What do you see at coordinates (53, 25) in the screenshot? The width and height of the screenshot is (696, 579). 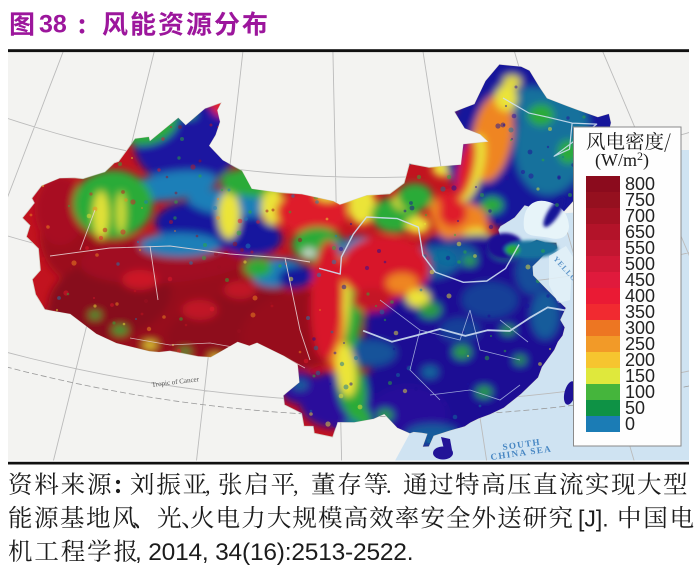 I see `svg-text: 38` at bounding box center [53, 25].